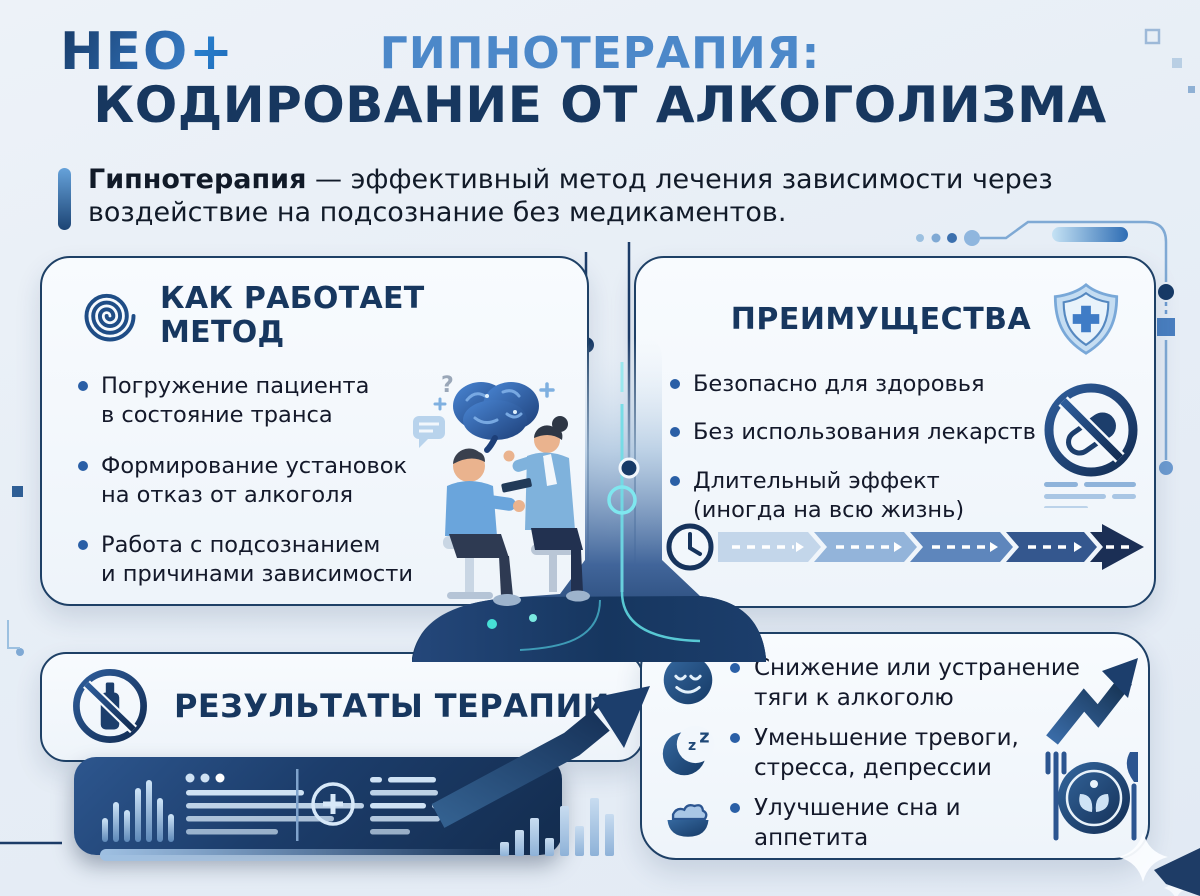  I want to click on benefits-card-title: ПРЕИМУЩЕСТВА, so click(881, 319).